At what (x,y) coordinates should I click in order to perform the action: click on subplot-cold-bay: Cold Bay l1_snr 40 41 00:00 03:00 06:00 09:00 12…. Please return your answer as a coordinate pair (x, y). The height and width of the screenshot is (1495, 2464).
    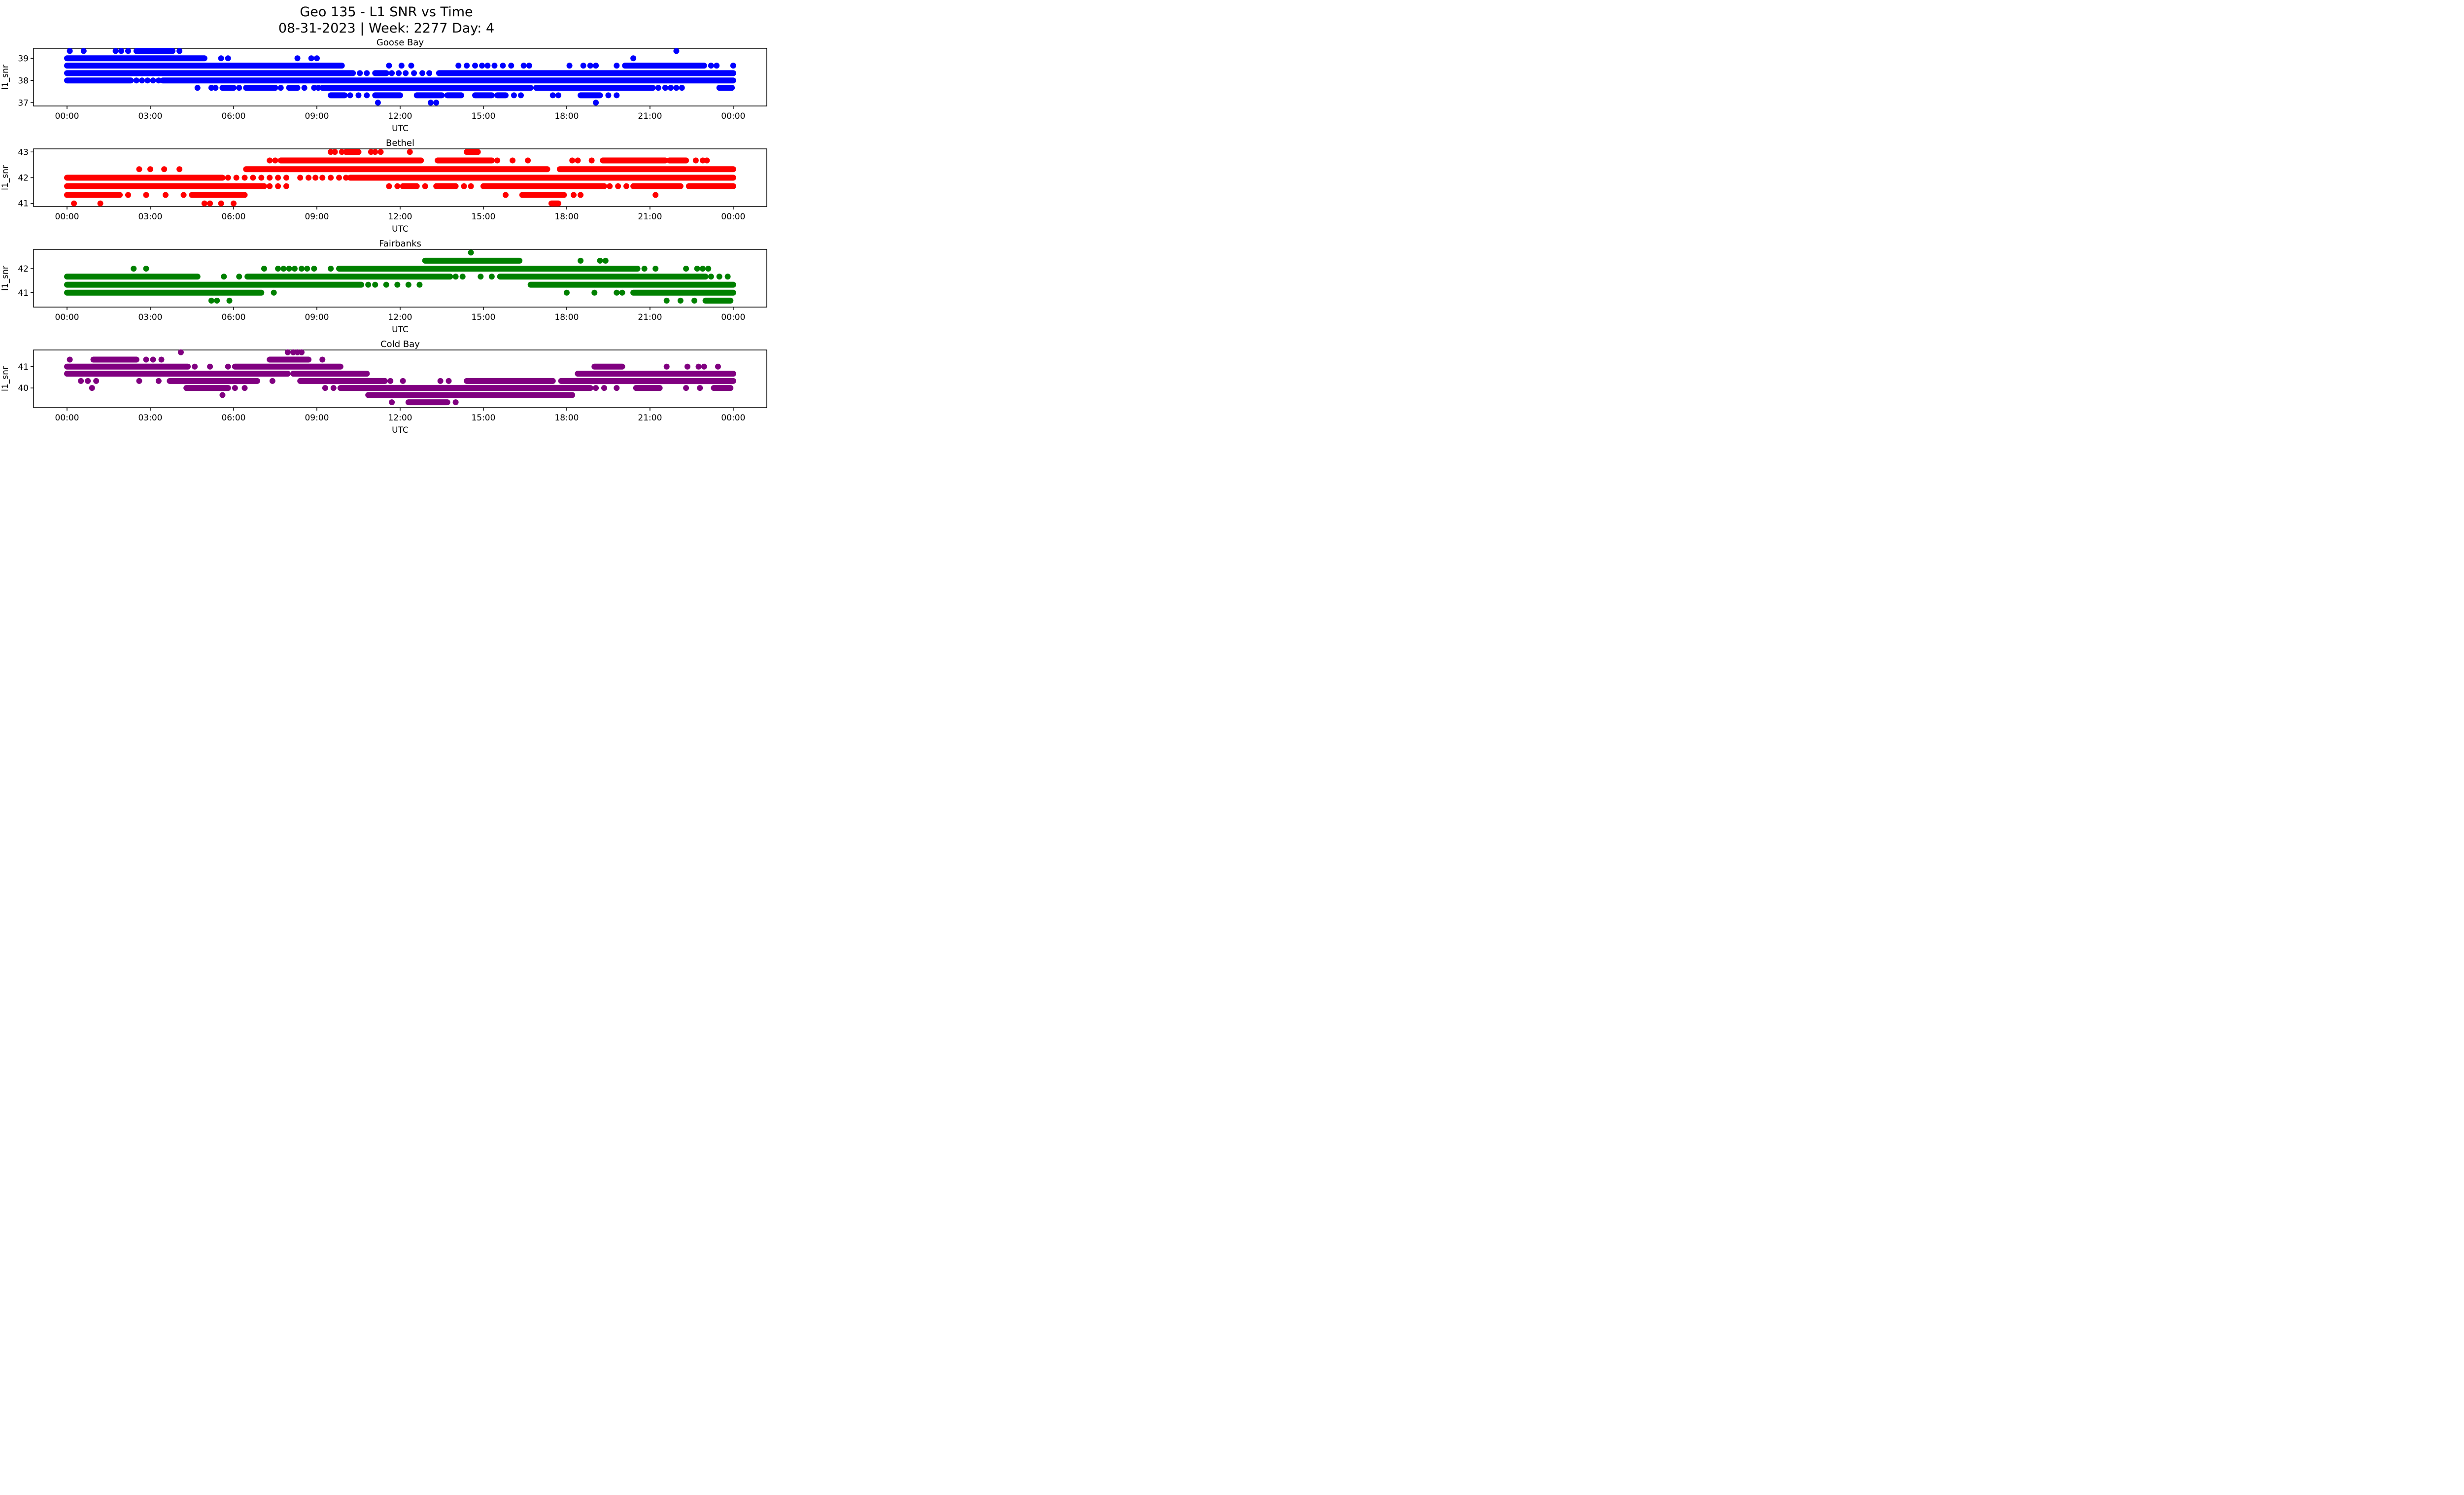
    Looking at the image, I should click on (383, 387).